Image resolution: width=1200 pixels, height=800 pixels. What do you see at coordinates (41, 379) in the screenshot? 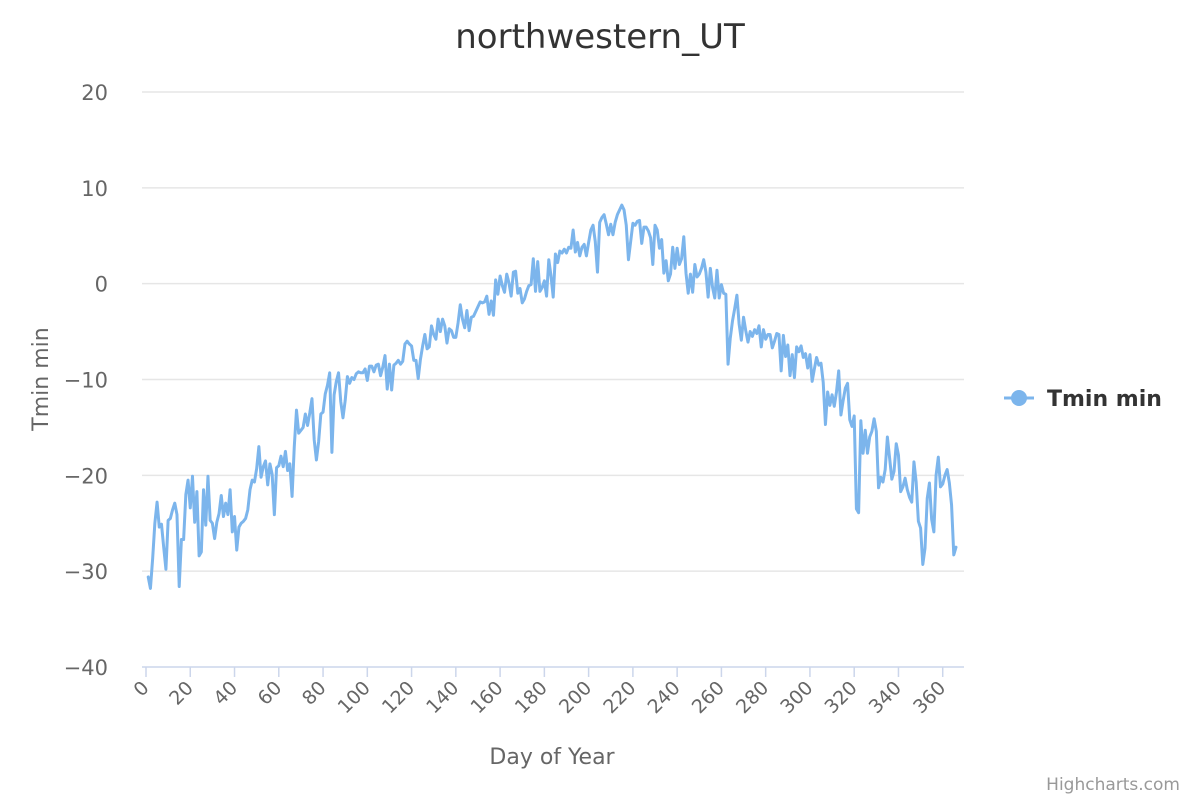
I see `y-axis-title: Tmin min` at bounding box center [41, 379].